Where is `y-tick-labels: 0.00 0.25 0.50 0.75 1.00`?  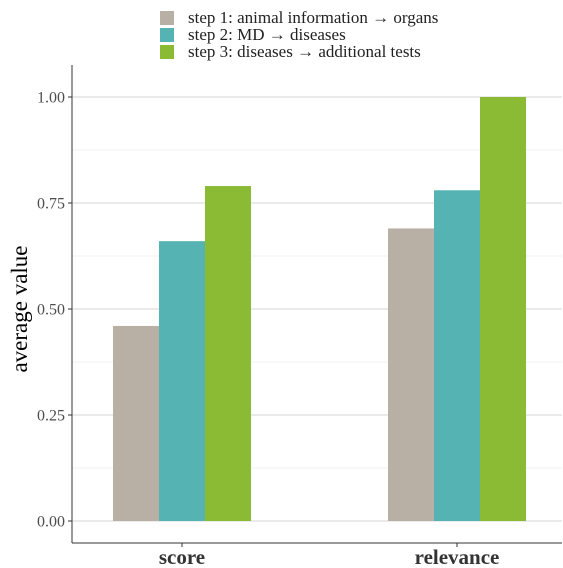
y-tick-labels: 0.00 0.25 0.50 0.75 1.00 is located at coordinates (51, 310).